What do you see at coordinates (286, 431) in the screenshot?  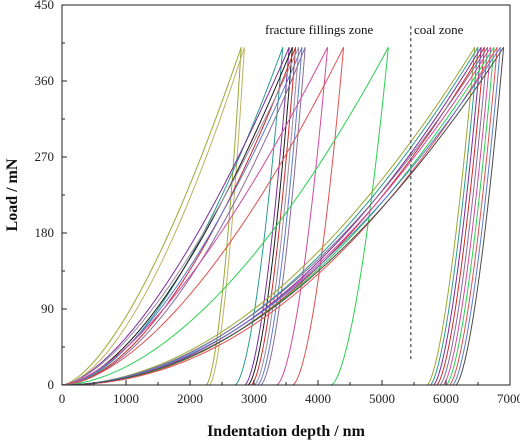 I see `x-axis-title: Indentation depth / nm` at bounding box center [286, 431].